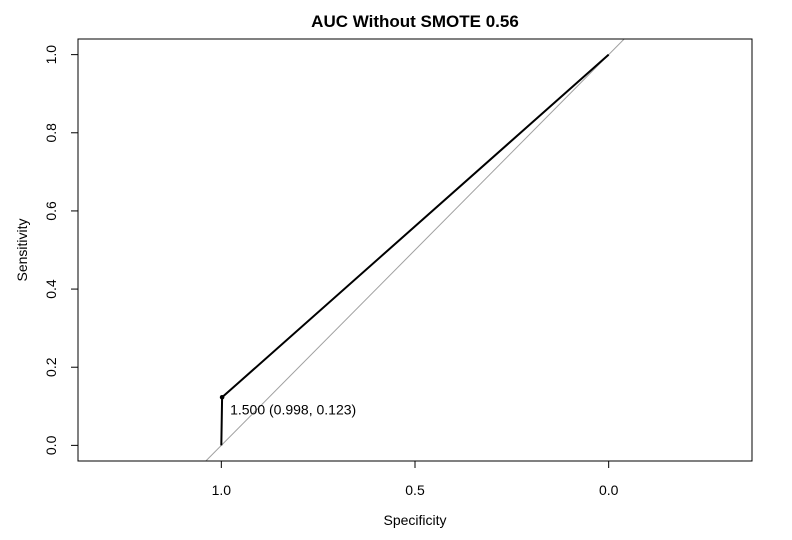 The height and width of the screenshot is (540, 792). Describe the element at coordinates (51, 55) in the screenshot. I see `y-tick-label: 1.0` at that location.